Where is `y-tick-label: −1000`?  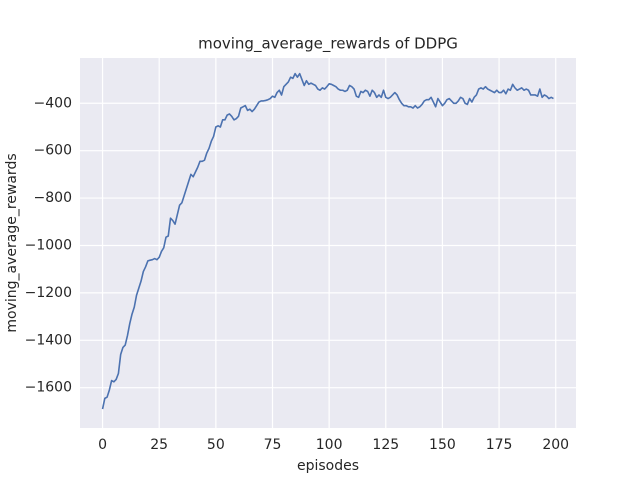 y-tick-label: −1000 is located at coordinates (48, 245).